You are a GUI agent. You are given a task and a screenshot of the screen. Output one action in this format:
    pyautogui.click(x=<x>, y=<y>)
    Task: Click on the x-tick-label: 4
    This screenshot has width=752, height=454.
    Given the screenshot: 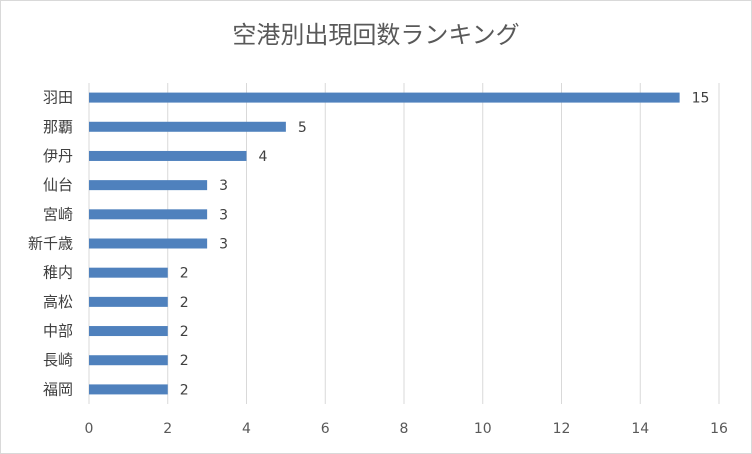 What is the action you would take?
    pyautogui.click(x=246, y=429)
    